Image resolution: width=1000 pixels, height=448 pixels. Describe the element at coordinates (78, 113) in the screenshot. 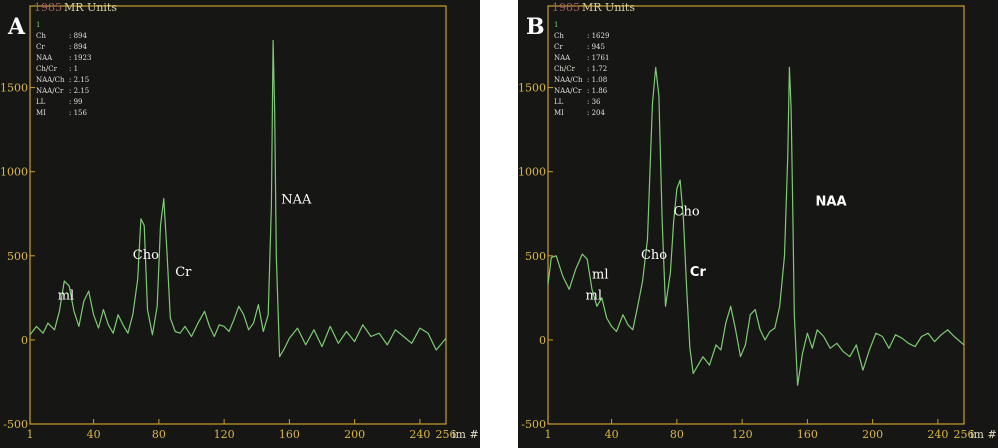

I see `info-value: : 156` at that location.